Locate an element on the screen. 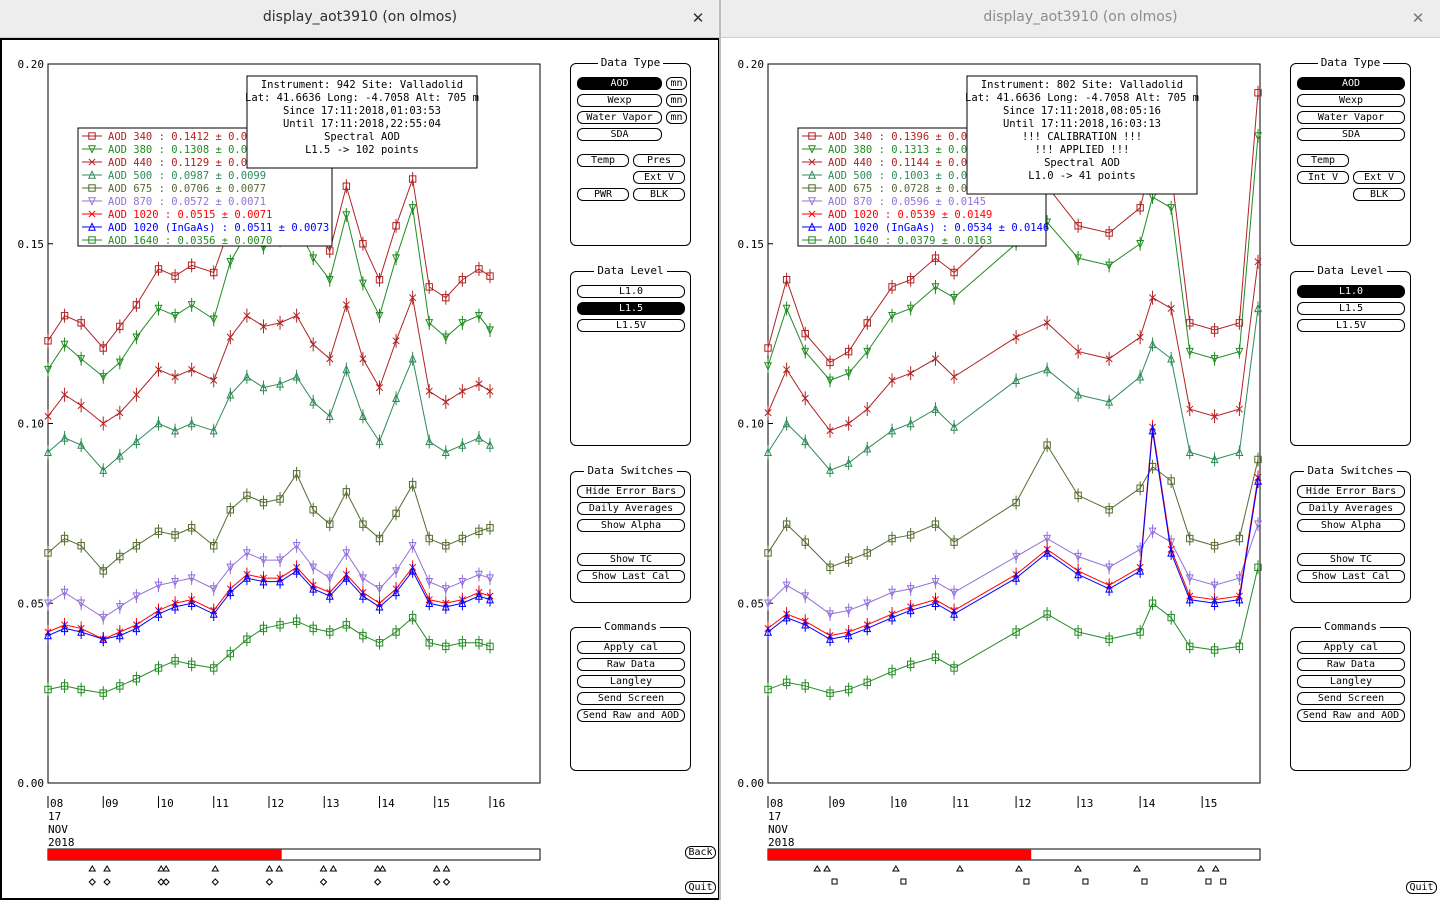 The width and height of the screenshot is (1440, 900). legend-entry: AOD 380 : 0.1313 ± 0.0 is located at coordinates (897, 150).